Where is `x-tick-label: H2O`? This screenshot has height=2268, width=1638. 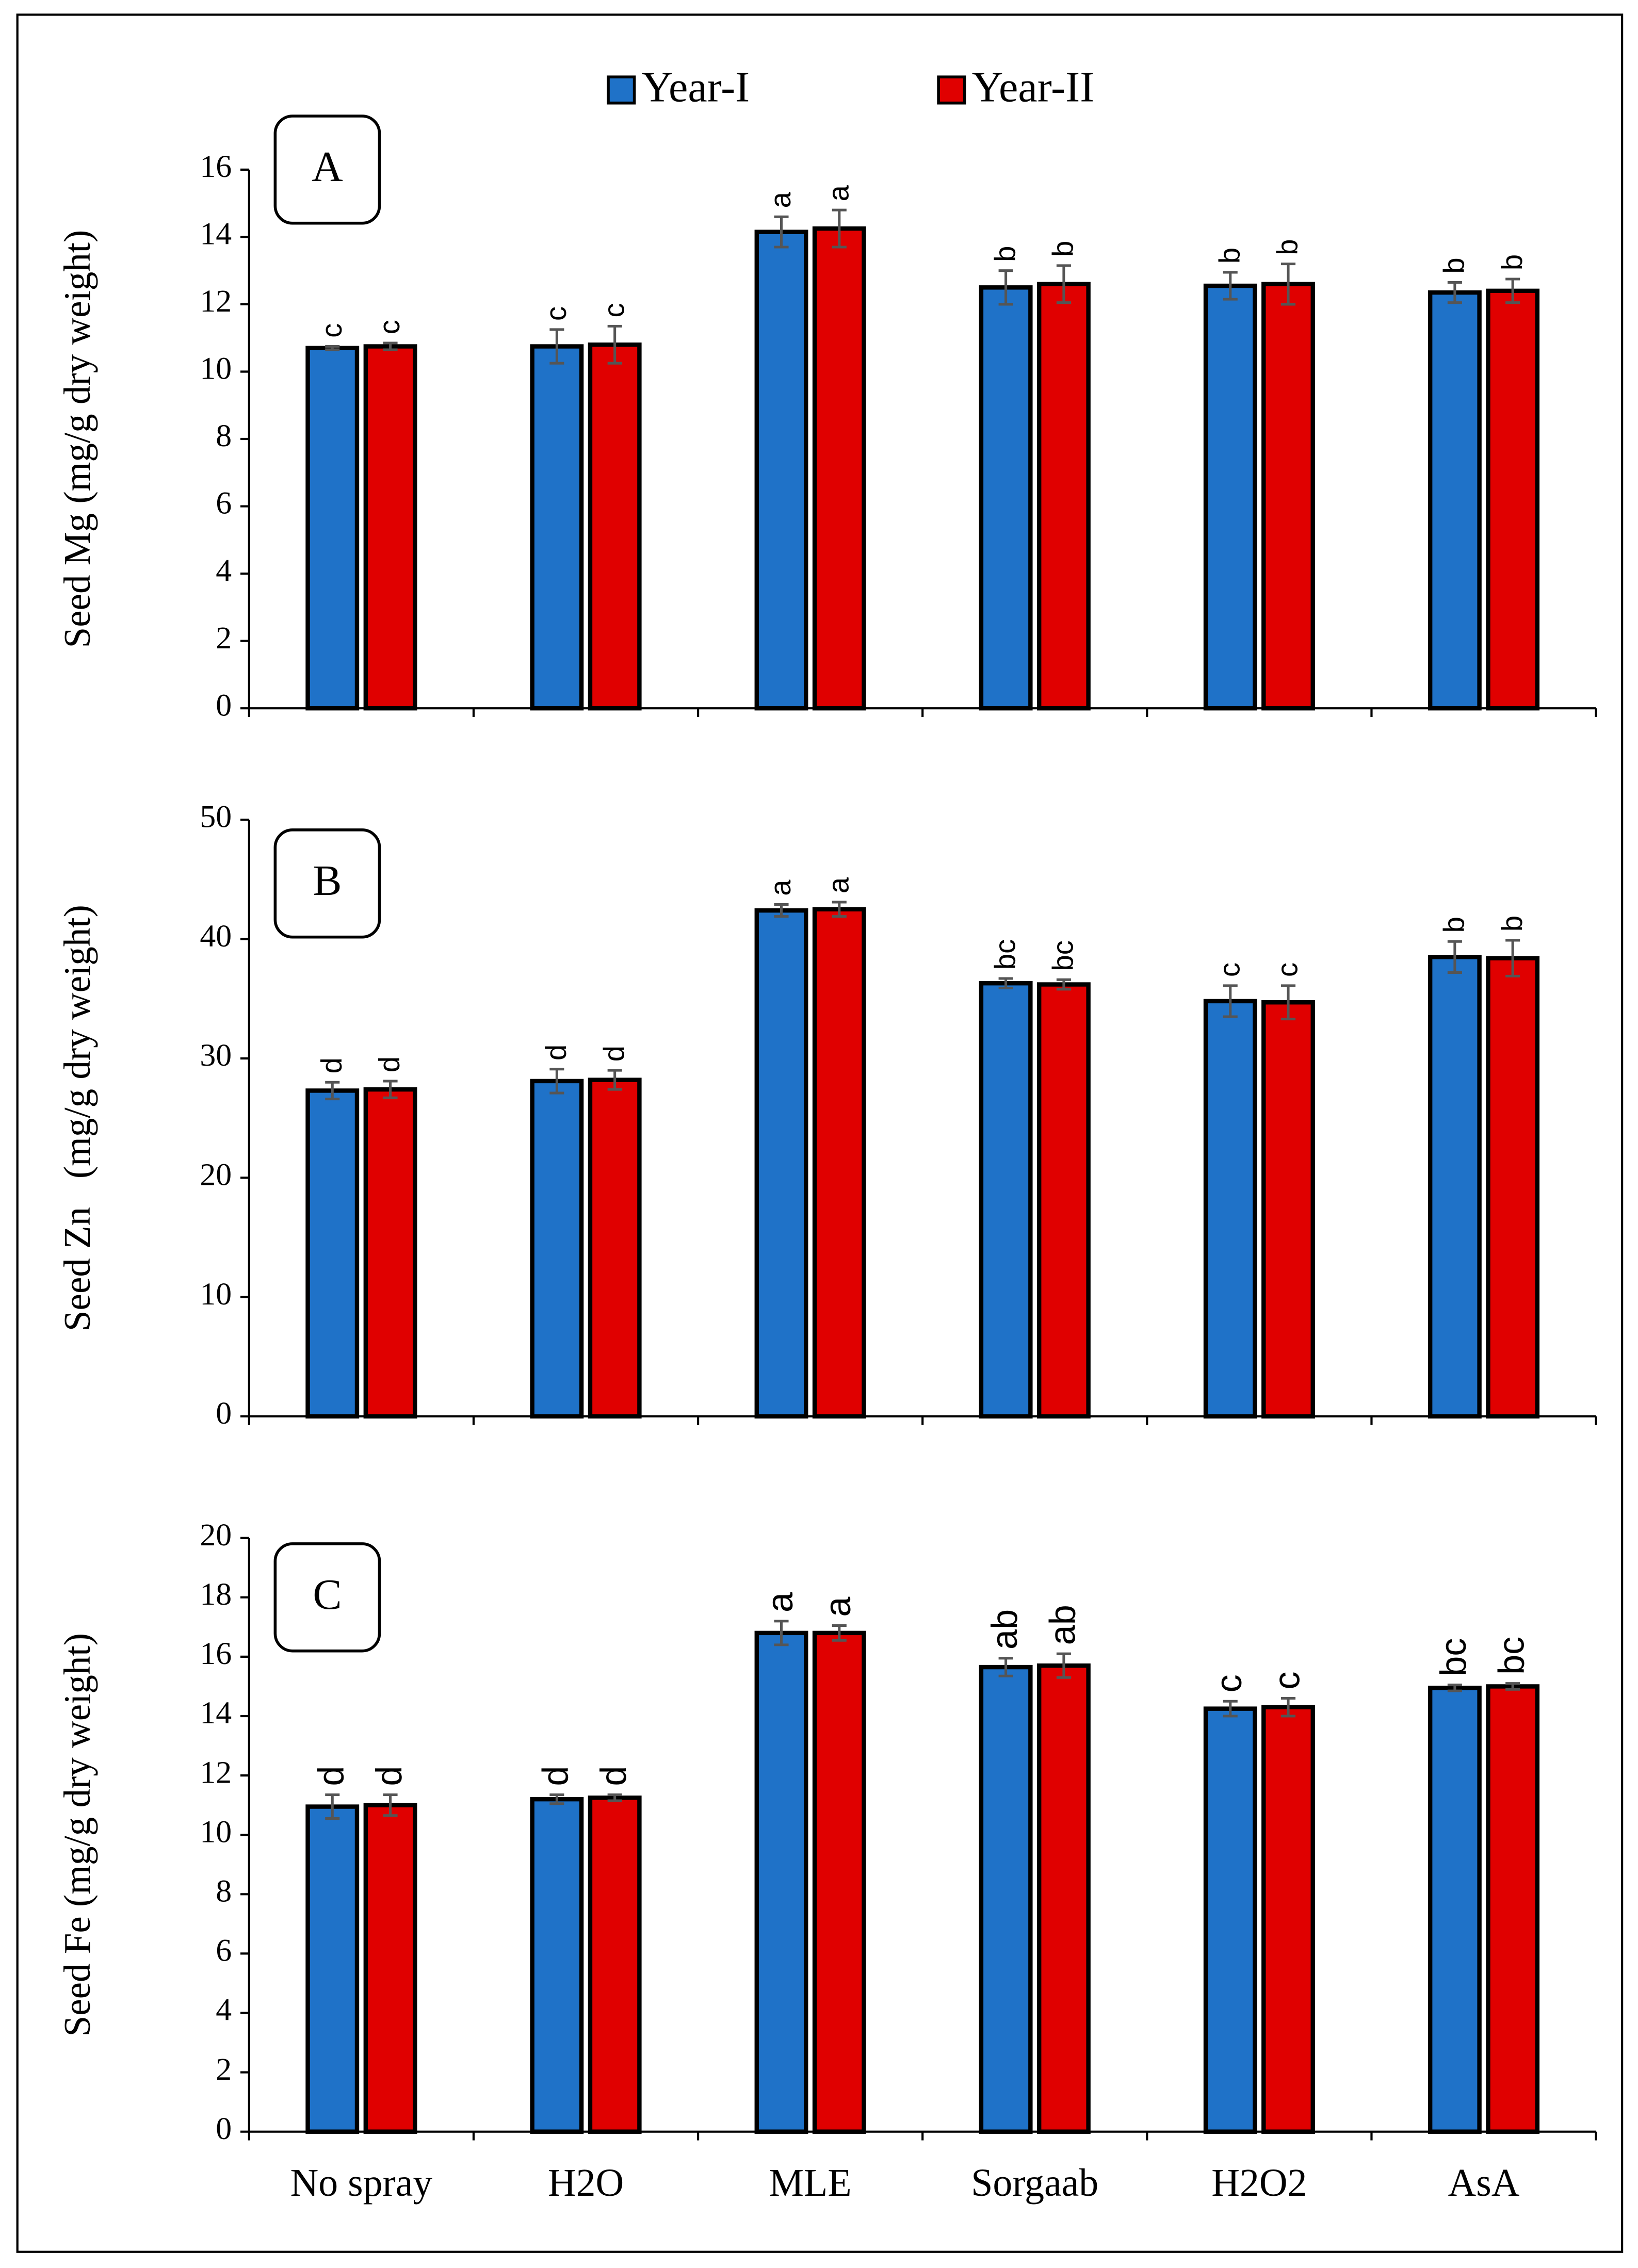
x-tick-label: H2O is located at coordinates (586, 2183).